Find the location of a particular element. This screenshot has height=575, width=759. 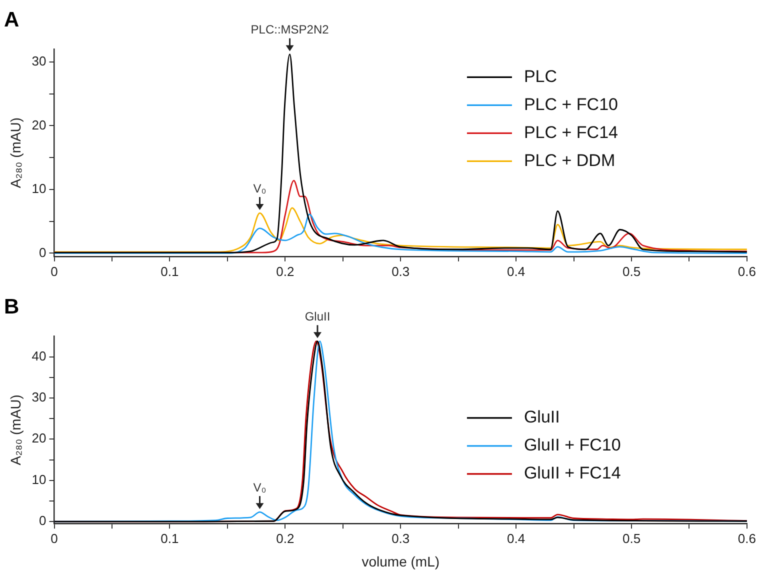

legend-label: PLC + FC14 is located at coordinates (571, 132).